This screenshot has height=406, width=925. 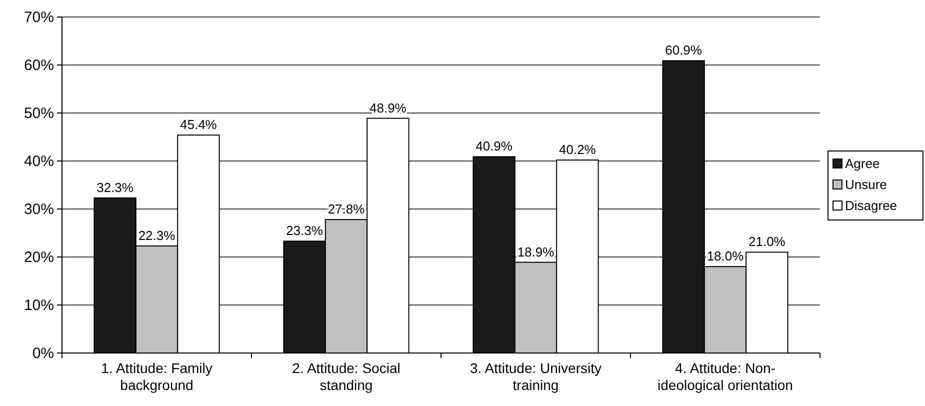 What do you see at coordinates (39, 161) in the screenshot?
I see `y-tick-label: 40%` at bounding box center [39, 161].